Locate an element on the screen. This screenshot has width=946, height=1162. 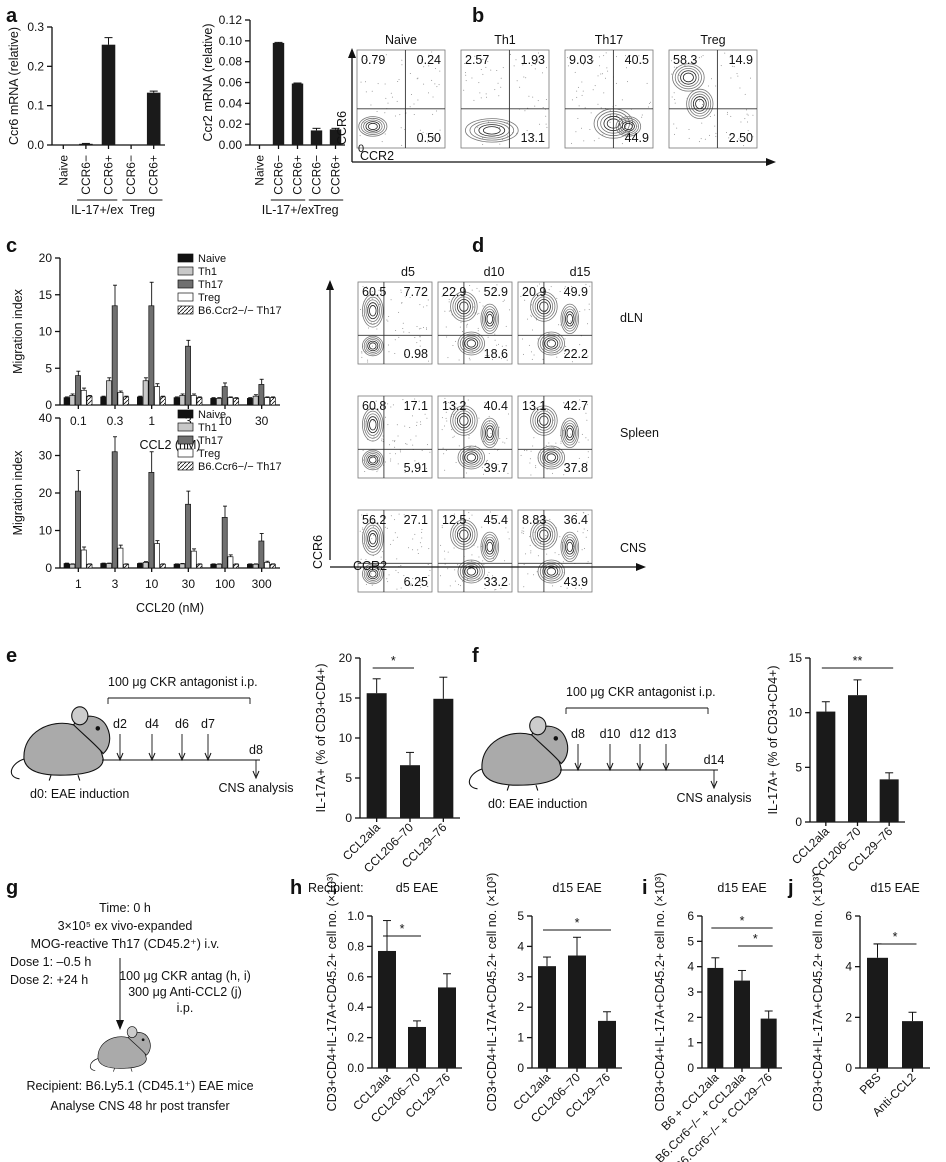
mouse-body is located at coordinates (122, 1052).